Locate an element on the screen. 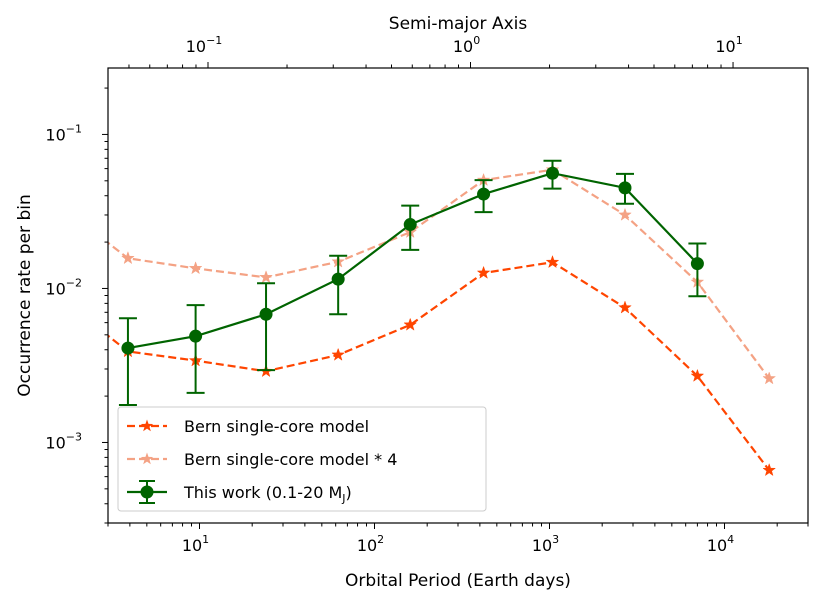 The image size is (831, 605). legend-circle-marker is located at coordinates (147, 492).